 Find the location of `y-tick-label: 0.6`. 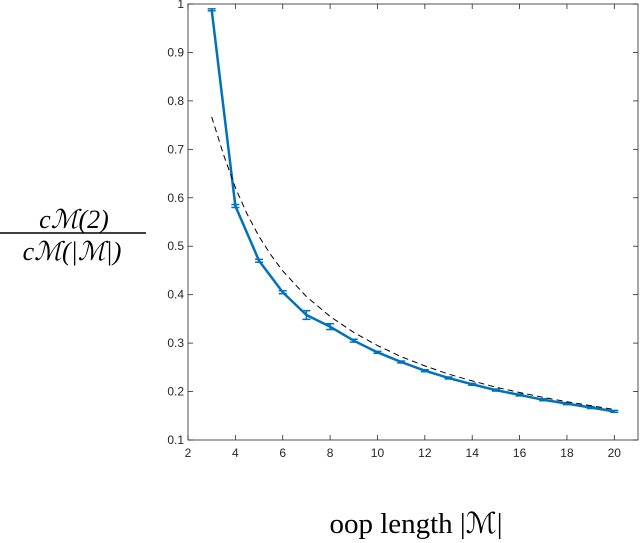

y-tick-label: 0.6 is located at coordinates (175, 198).